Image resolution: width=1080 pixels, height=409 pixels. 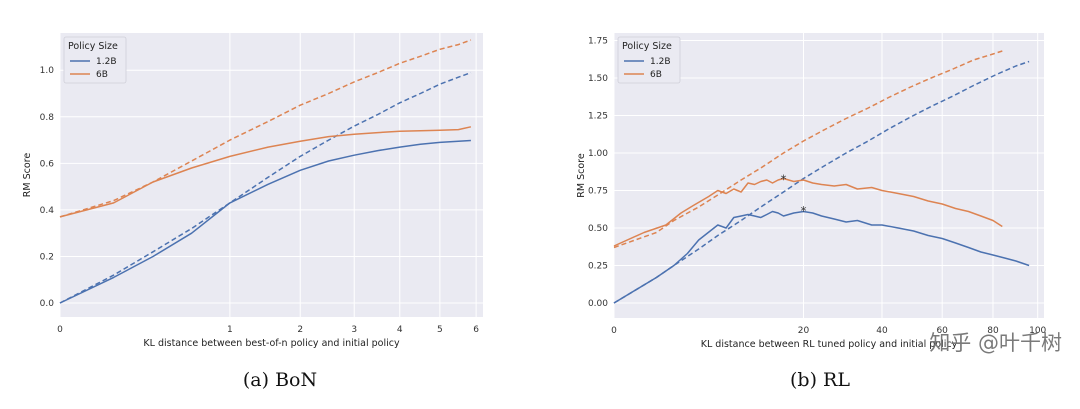 I want to click on rl-ytick-label: 1.75, so click(x=598, y=42).